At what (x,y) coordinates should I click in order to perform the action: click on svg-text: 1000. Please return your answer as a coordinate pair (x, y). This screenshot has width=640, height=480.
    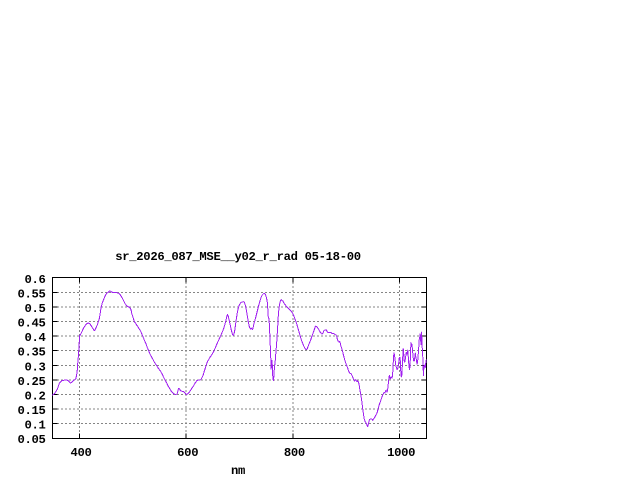
    Looking at the image, I should click on (401, 453).